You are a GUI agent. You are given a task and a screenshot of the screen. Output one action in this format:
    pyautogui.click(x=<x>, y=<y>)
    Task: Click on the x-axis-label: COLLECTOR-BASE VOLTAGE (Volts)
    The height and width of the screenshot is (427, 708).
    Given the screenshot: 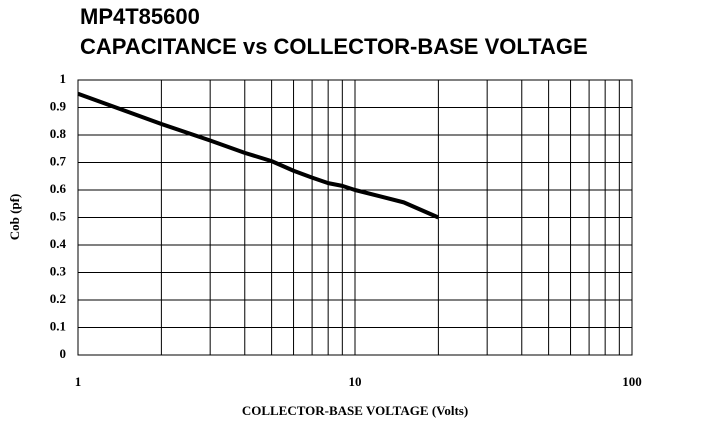 What is the action you would take?
    pyautogui.click(x=355, y=410)
    